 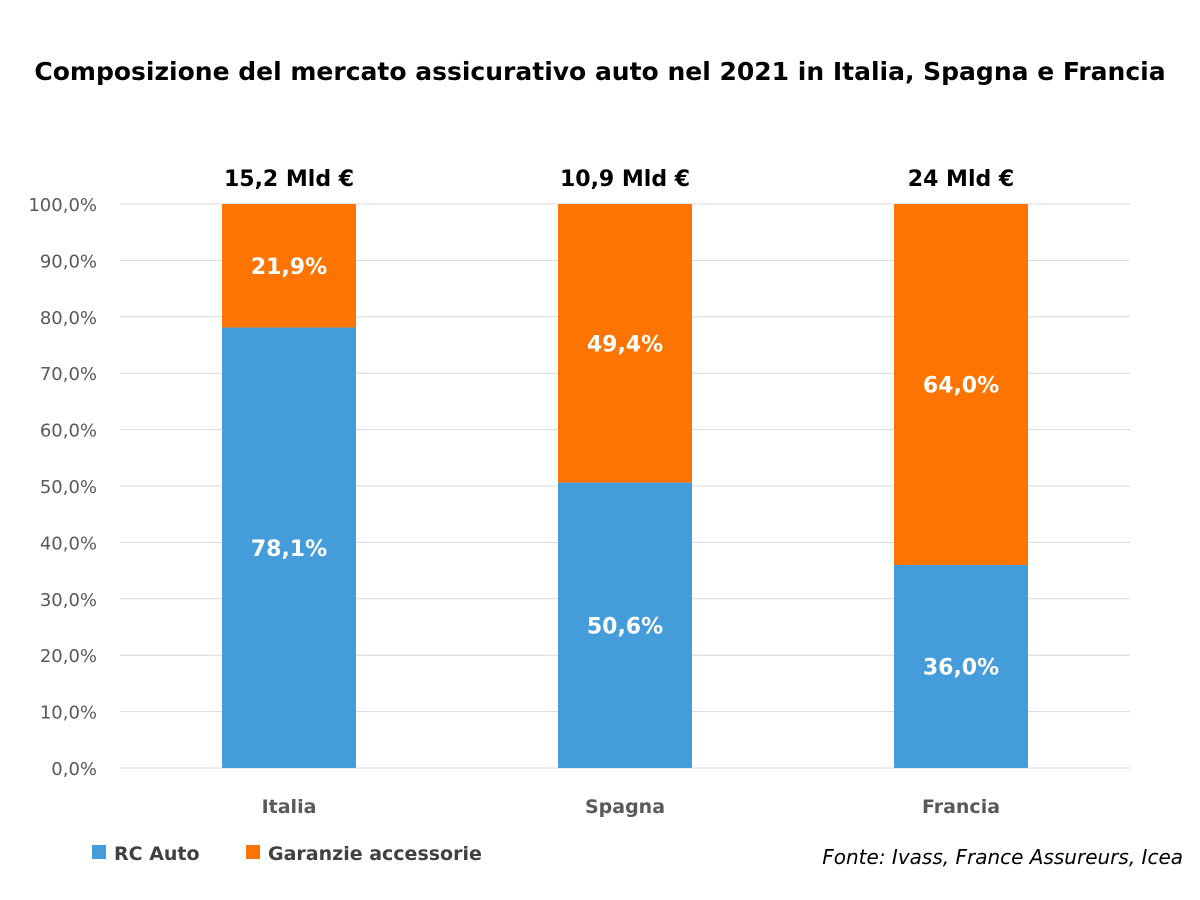 I want to click on data-label: 21,9%, so click(x=289, y=267).